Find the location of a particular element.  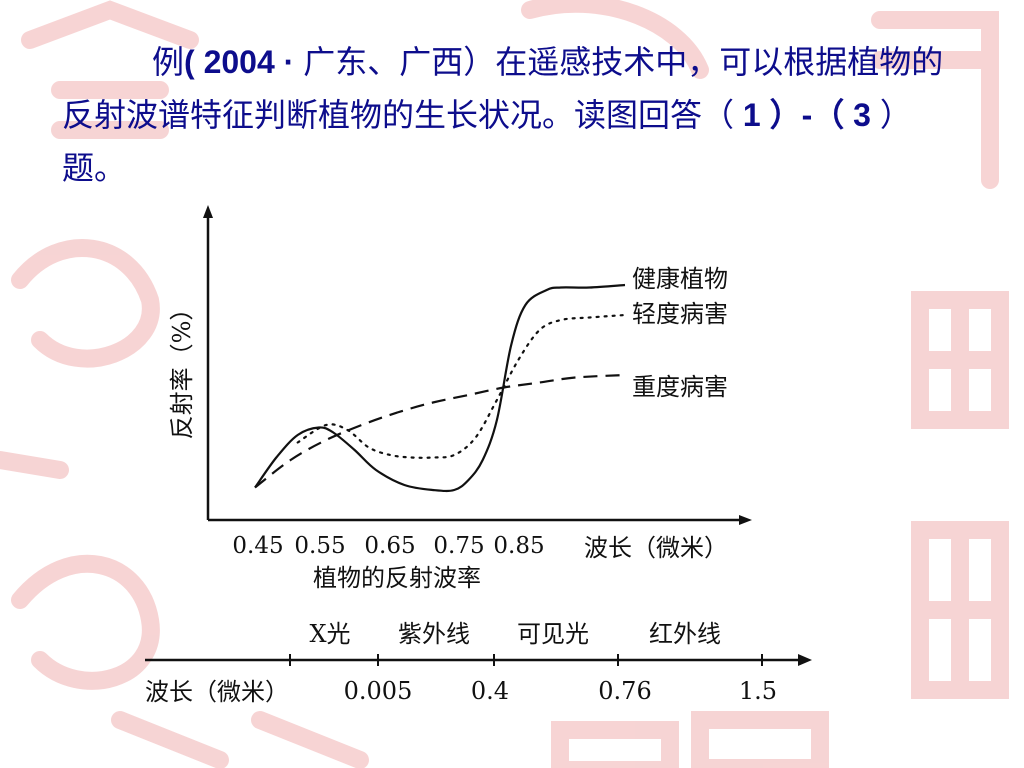

series-layer is located at coordinates (440, 388).